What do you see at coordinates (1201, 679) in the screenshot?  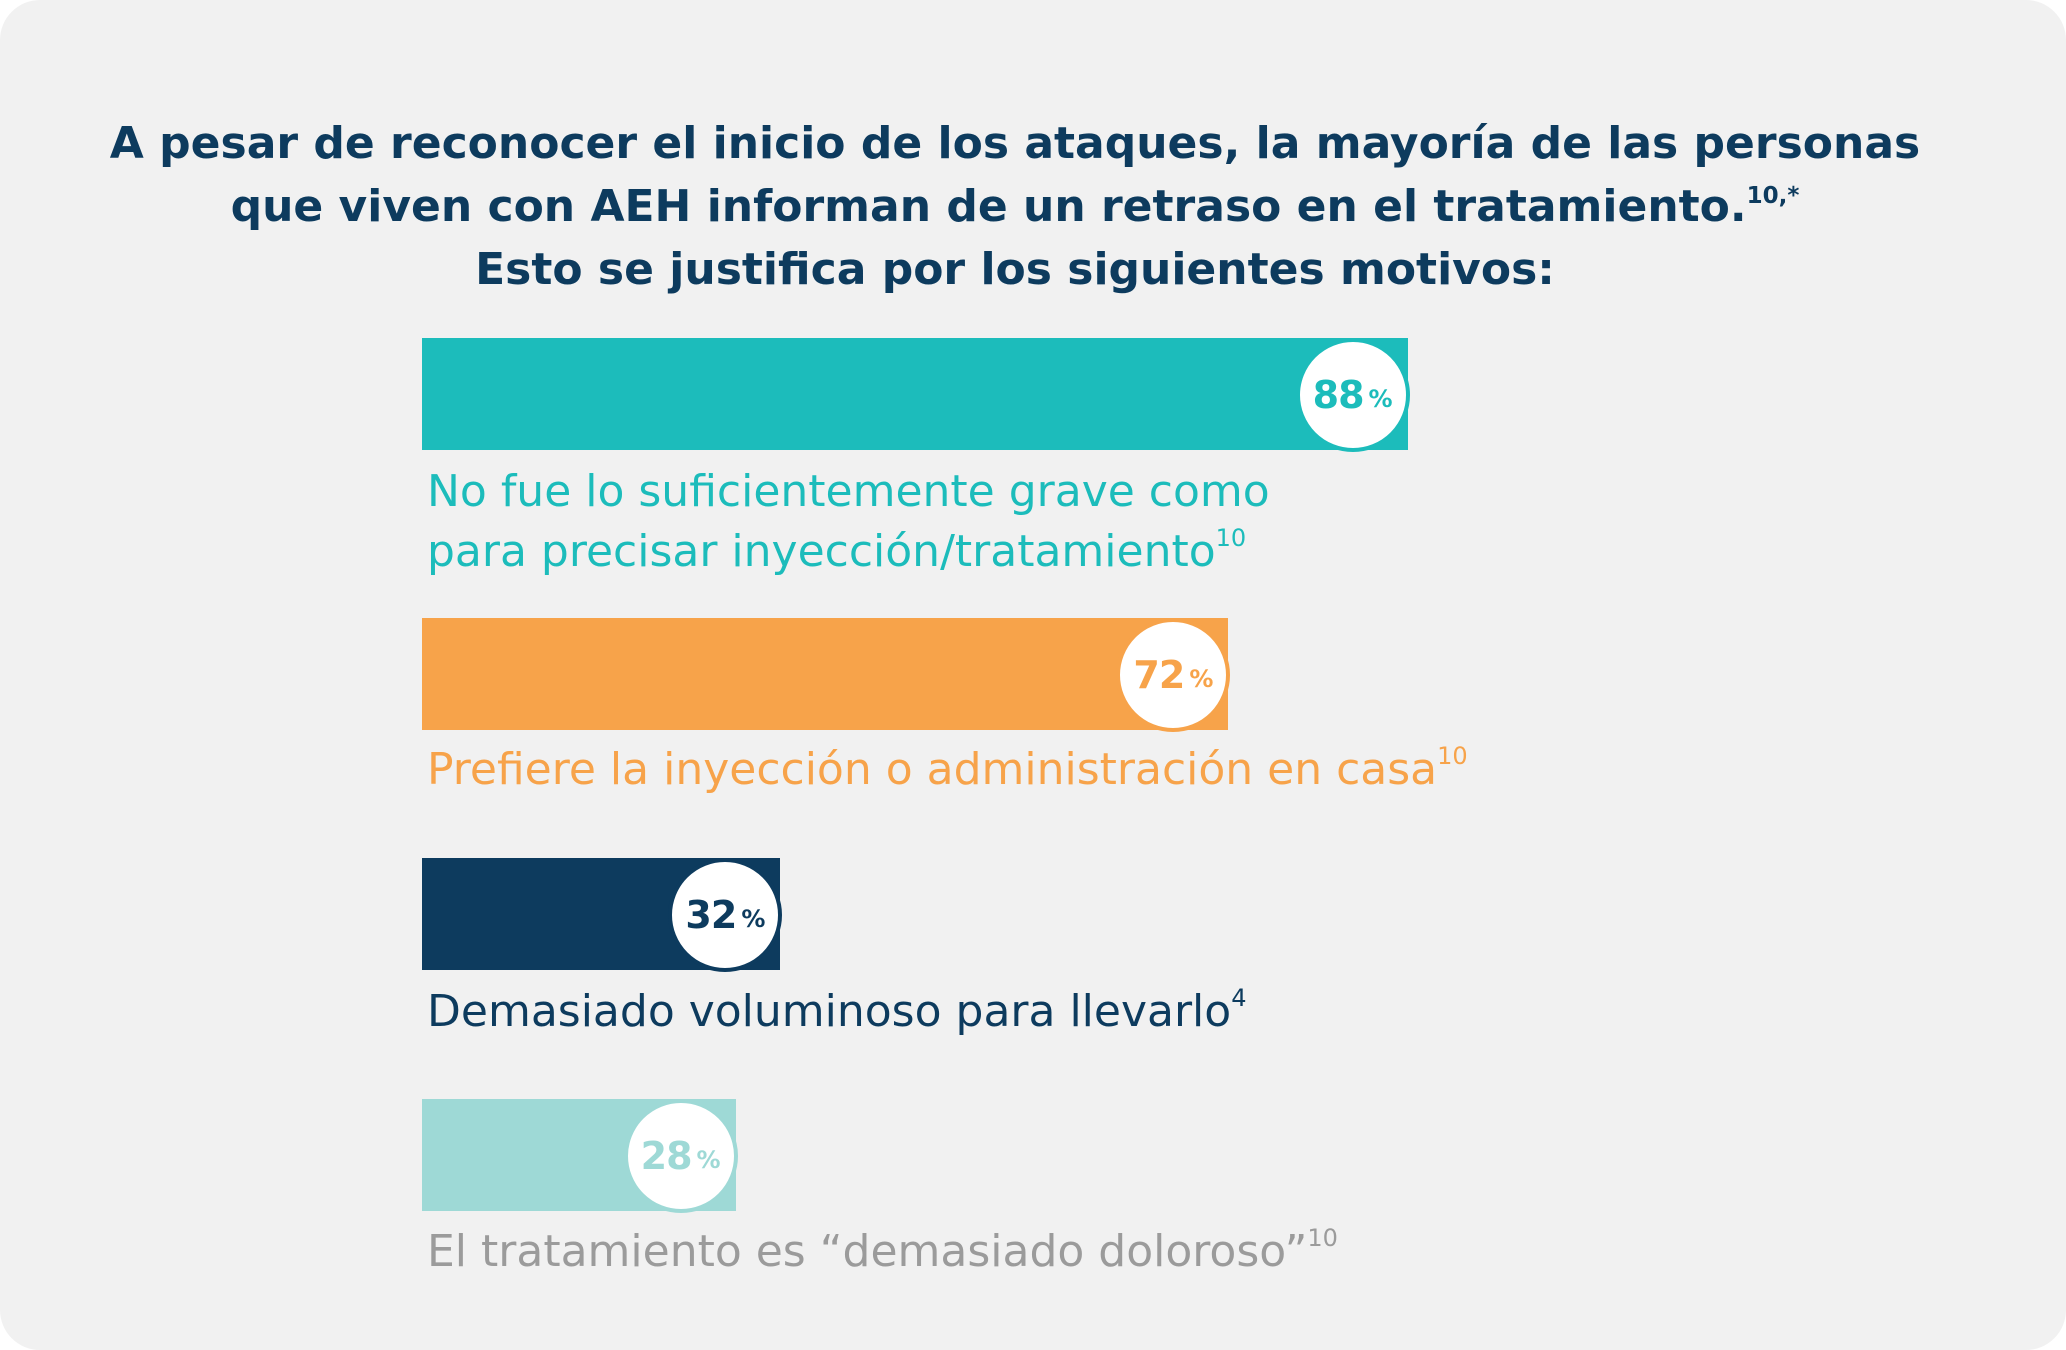 I see `percent-symbol-2: %` at bounding box center [1201, 679].